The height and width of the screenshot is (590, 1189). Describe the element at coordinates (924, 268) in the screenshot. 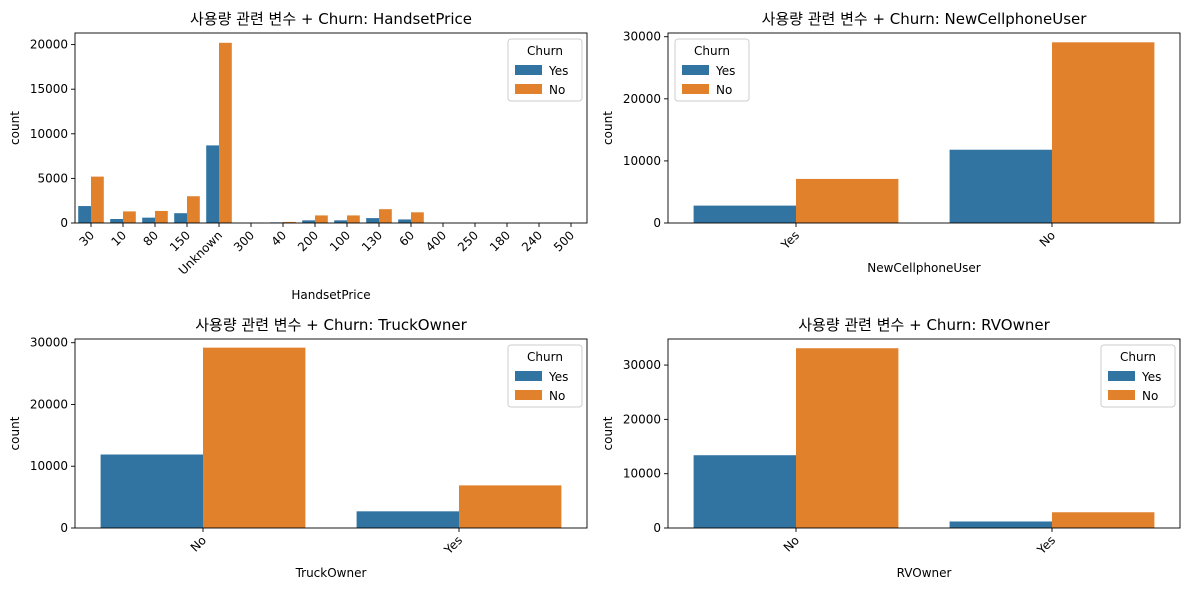

I see `x-axis-label: NewCellphoneUser` at that location.